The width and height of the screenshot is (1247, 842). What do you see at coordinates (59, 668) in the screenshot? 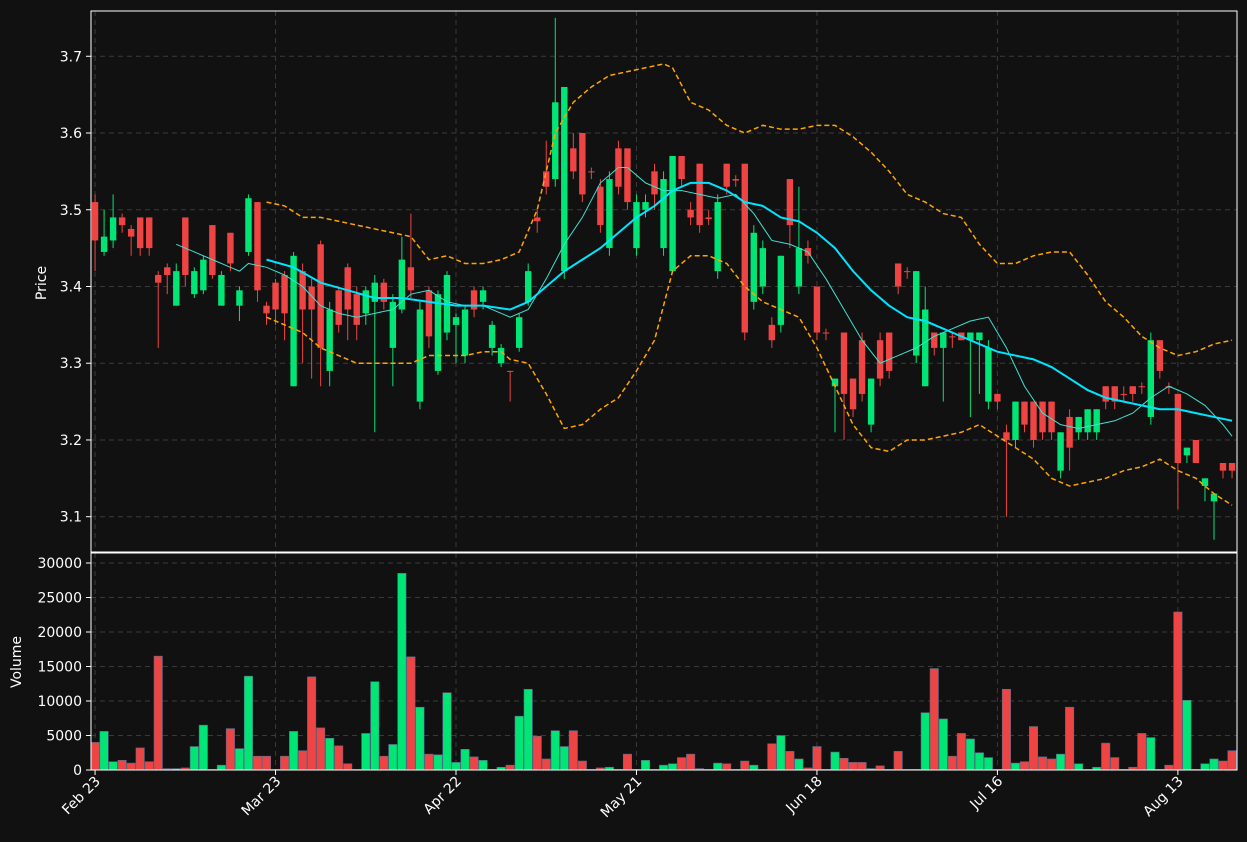
I see `y-tick-label: 15000` at bounding box center [59, 668].